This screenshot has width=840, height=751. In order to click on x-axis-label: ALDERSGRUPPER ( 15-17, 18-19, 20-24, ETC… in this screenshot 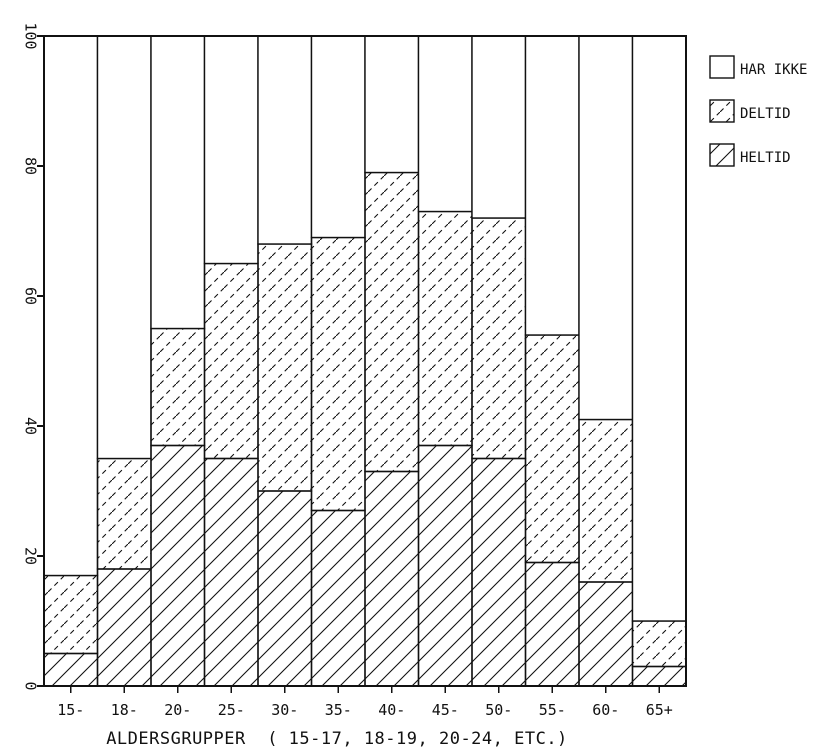, I will do `click(337, 739)`.